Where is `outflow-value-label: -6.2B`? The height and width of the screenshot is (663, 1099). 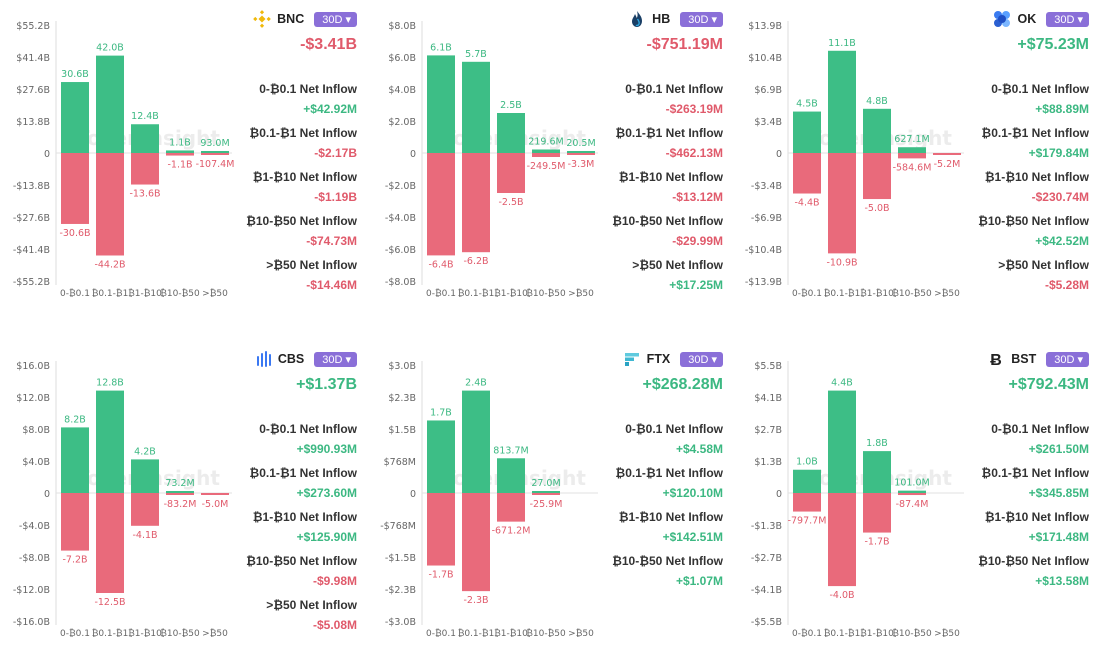
outflow-value-label: -6.2B is located at coordinates (475, 261).